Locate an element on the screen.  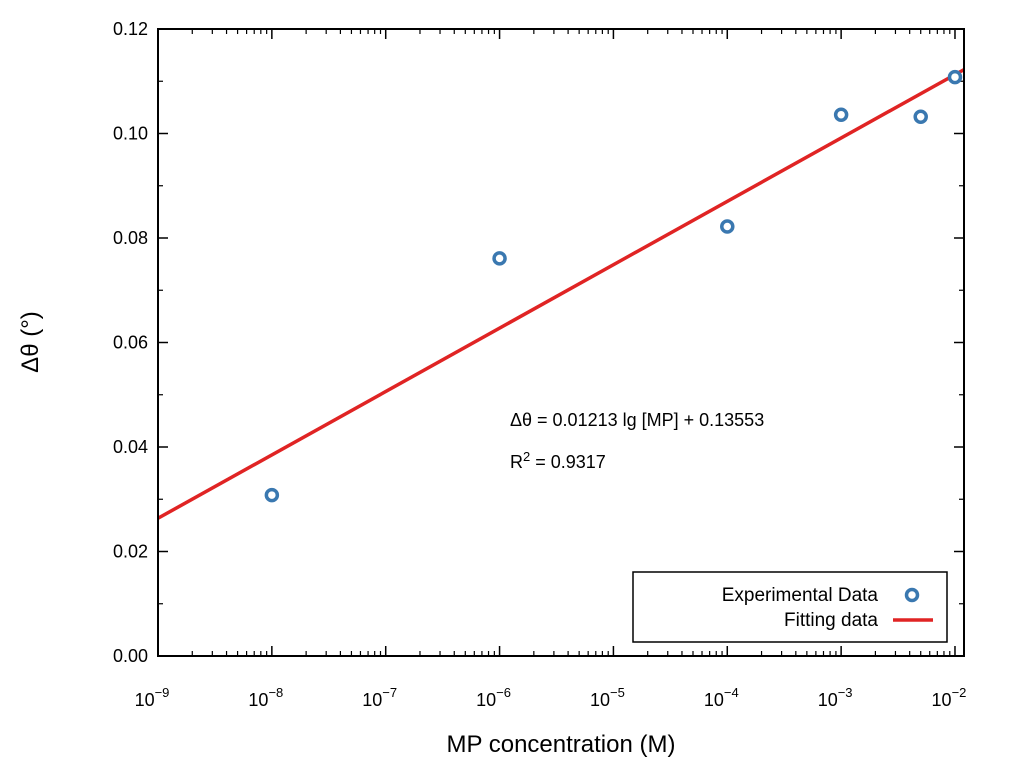
y-tick-label: 0.04 is located at coordinates (130, 447).